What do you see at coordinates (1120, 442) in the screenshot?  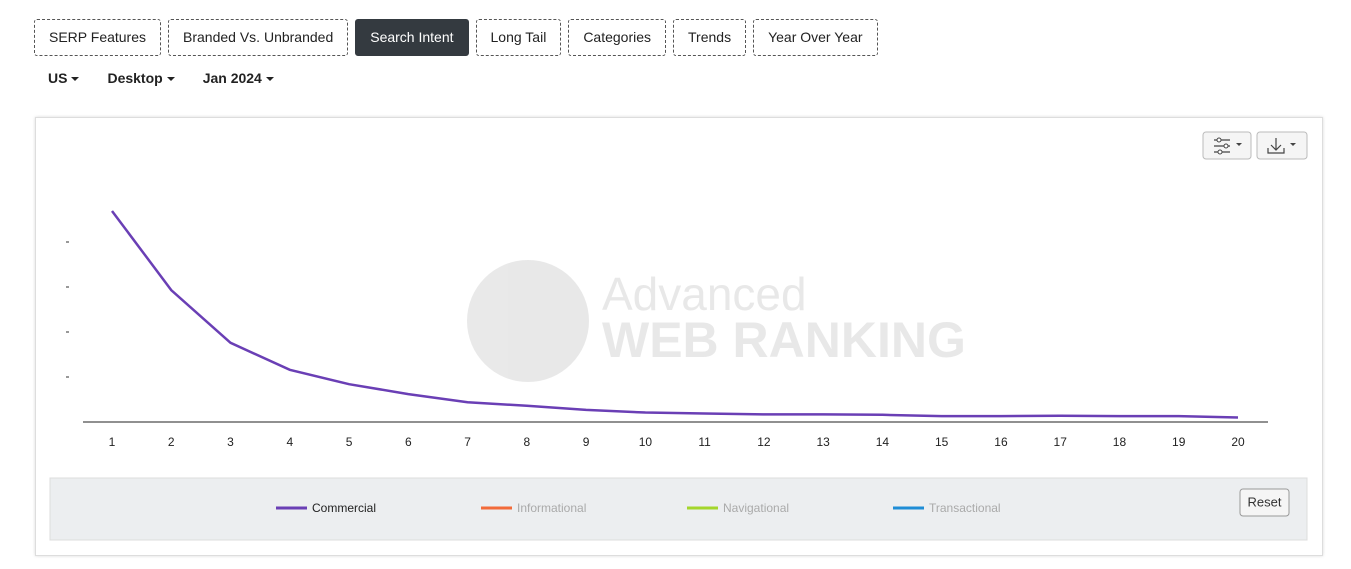 I see `x-tick-label: 18` at bounding box center [1120, 442].